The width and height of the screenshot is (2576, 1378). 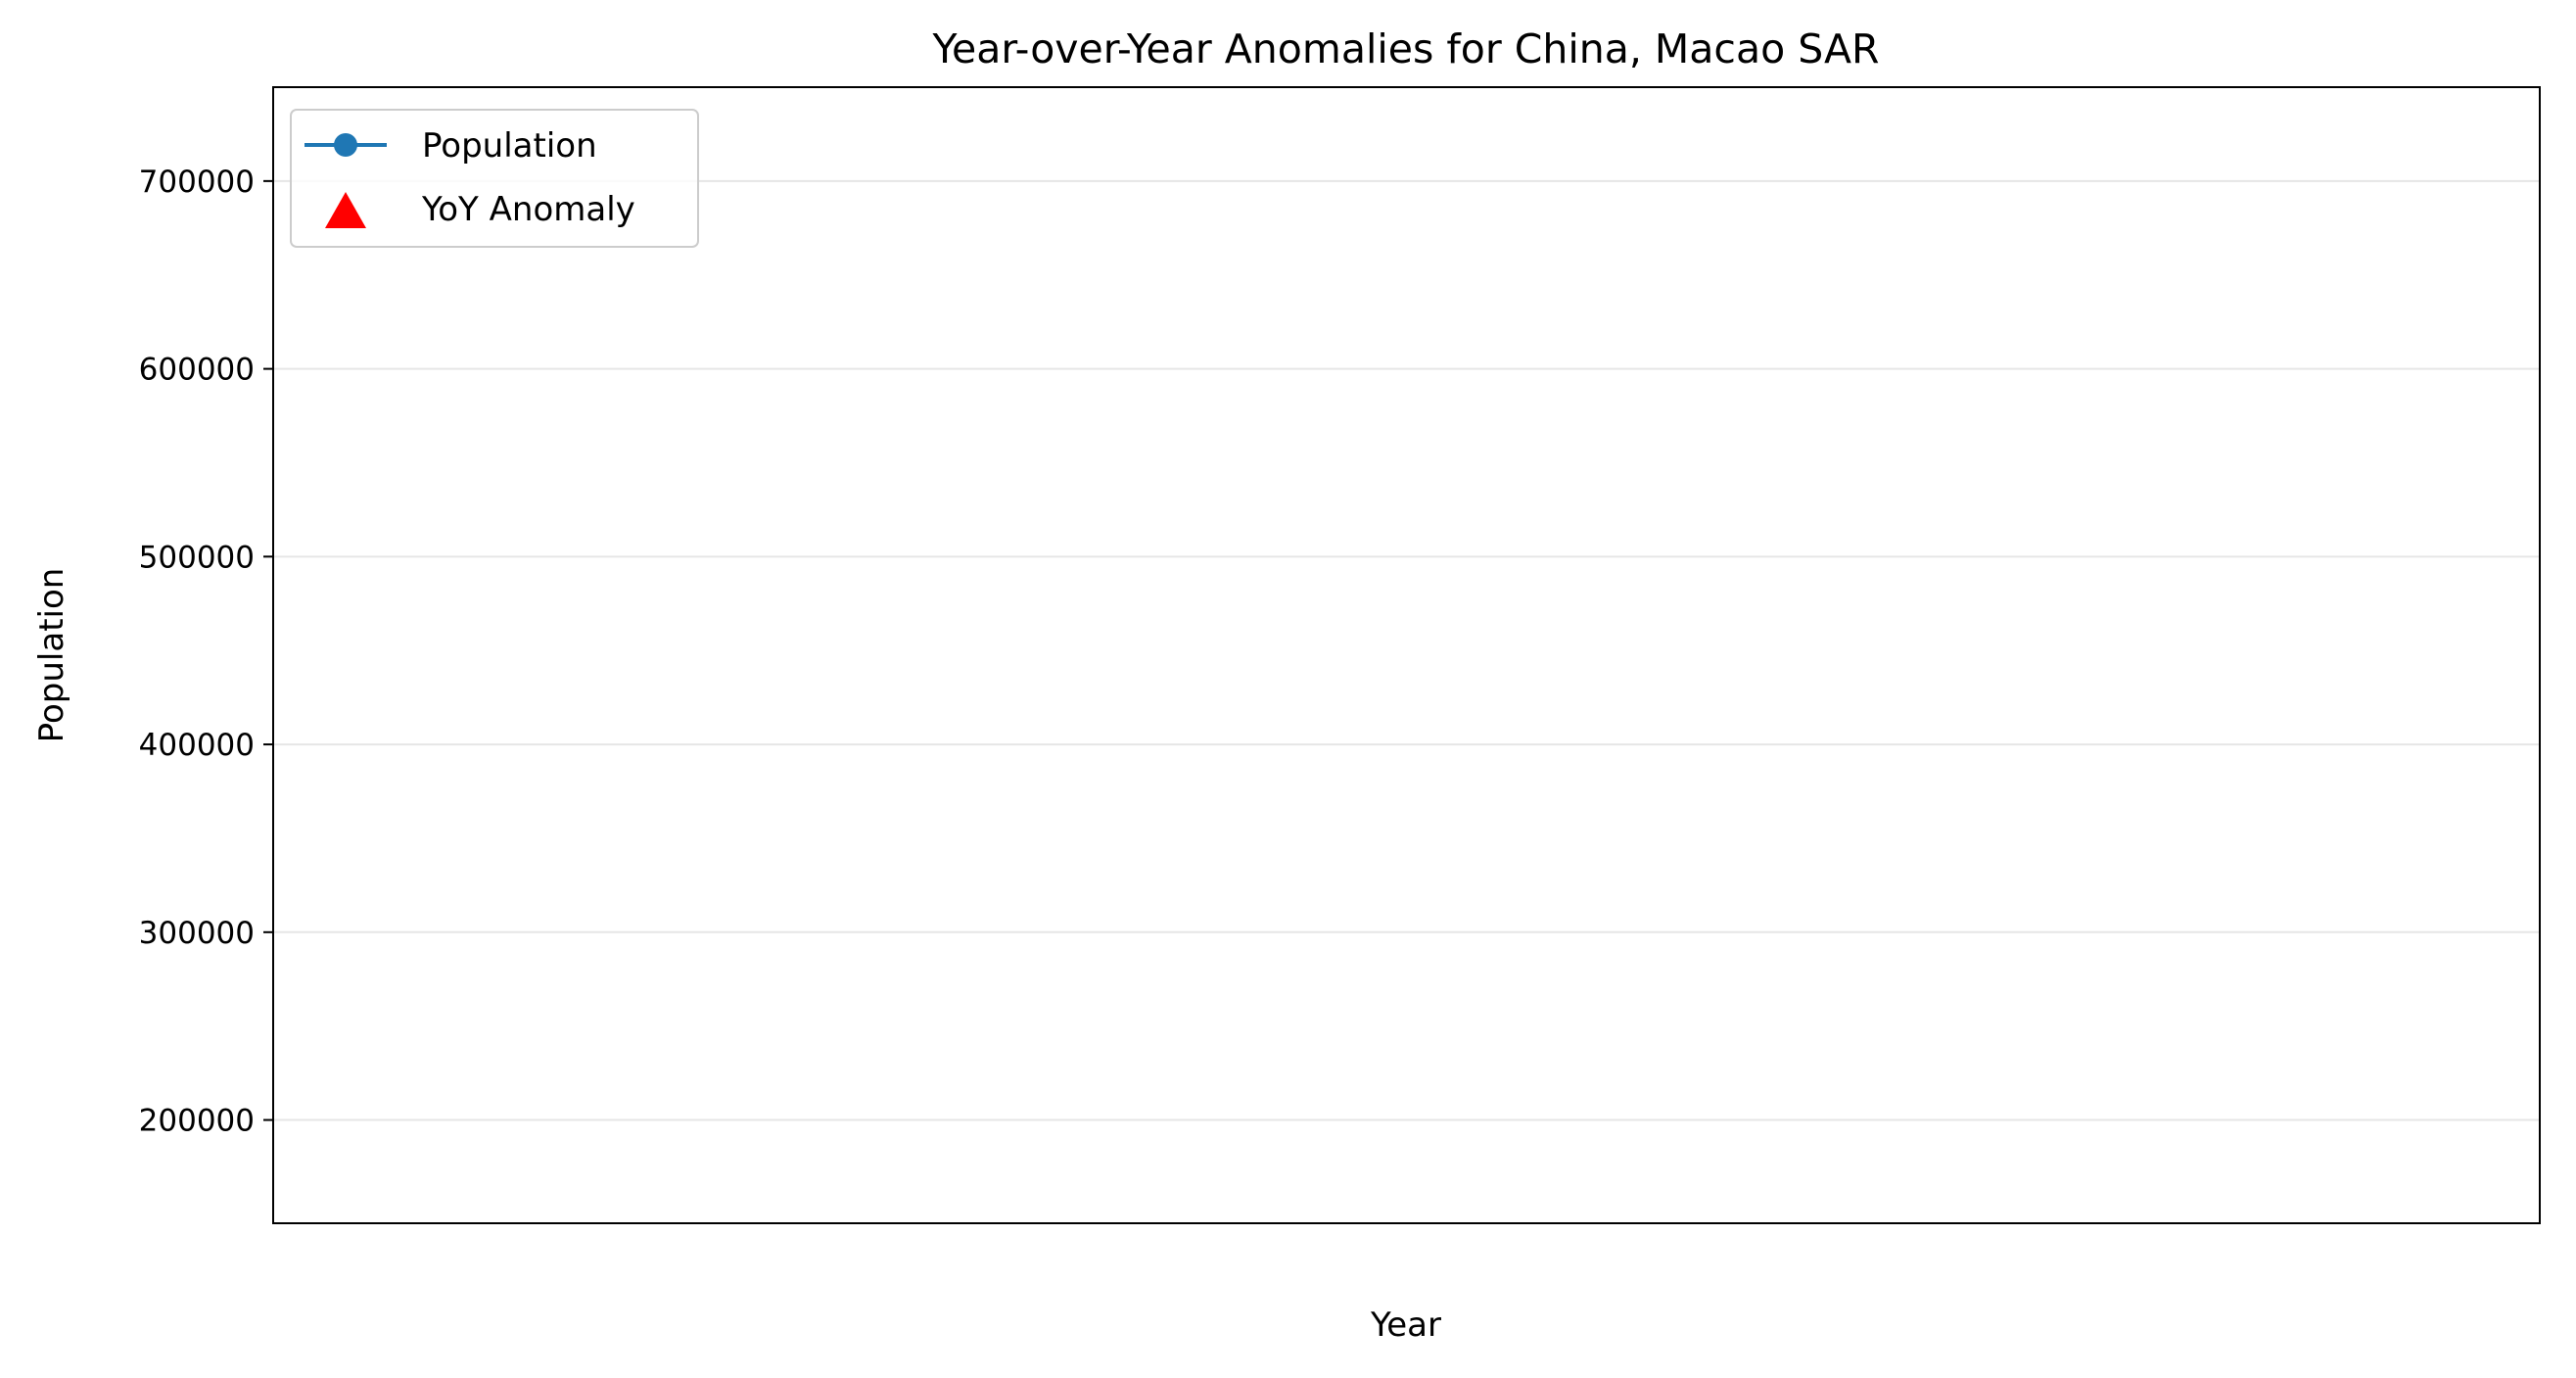 I want to click on legend-population-label: Population, so click(x=509, y=146).